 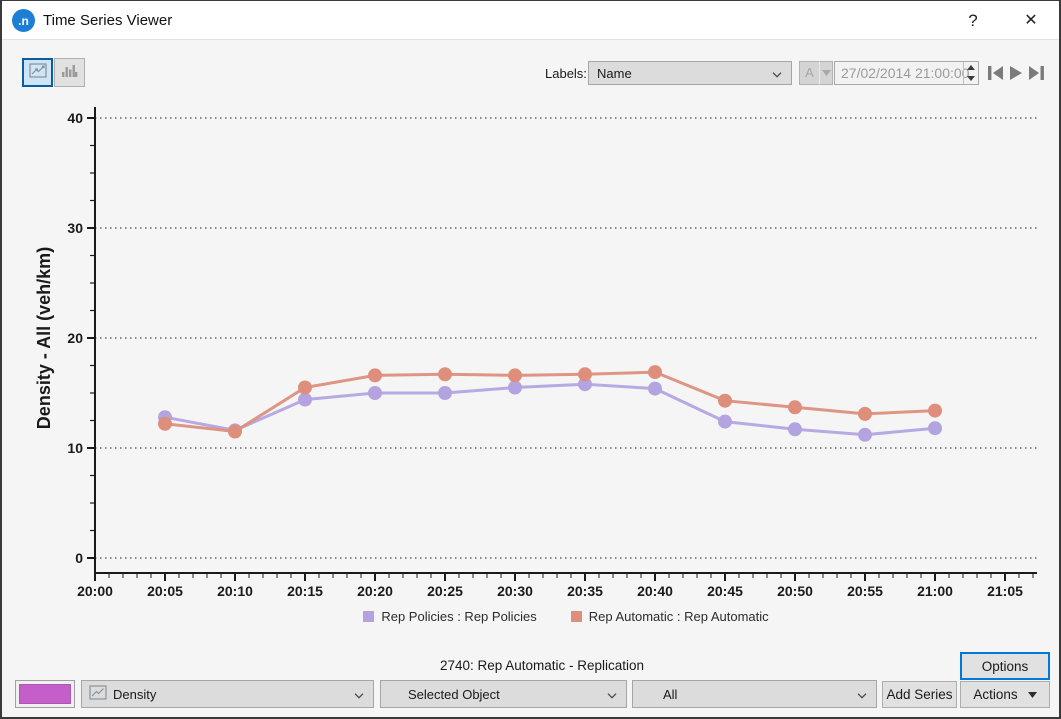 What do you see at coordinates (542, 665) in the screenshot?
I see `selected-series-status: 2740: Rep Automatic - Replication` at bounding box center [542, 665].